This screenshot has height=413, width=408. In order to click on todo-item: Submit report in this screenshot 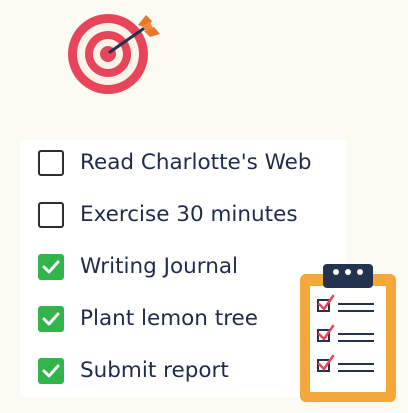, I will do `click(133, 371)`.